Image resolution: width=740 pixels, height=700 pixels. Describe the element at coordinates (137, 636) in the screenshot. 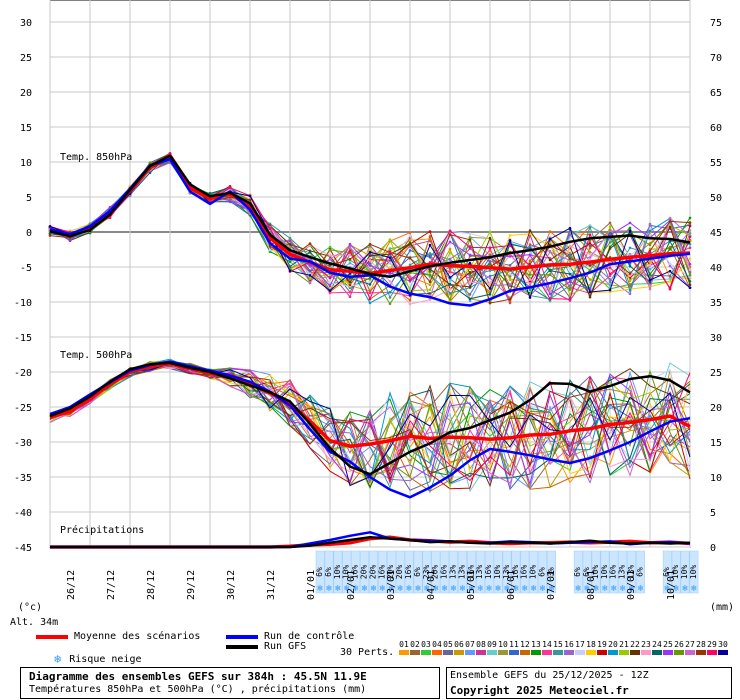

I see `legend-mean-label: Moyenne des scénarios` at that location.